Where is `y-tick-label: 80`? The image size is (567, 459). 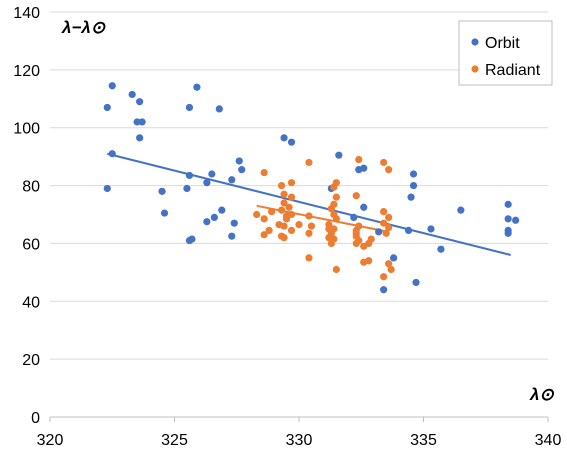
y-tick-label: 80 is located at coordinates (31, 187).